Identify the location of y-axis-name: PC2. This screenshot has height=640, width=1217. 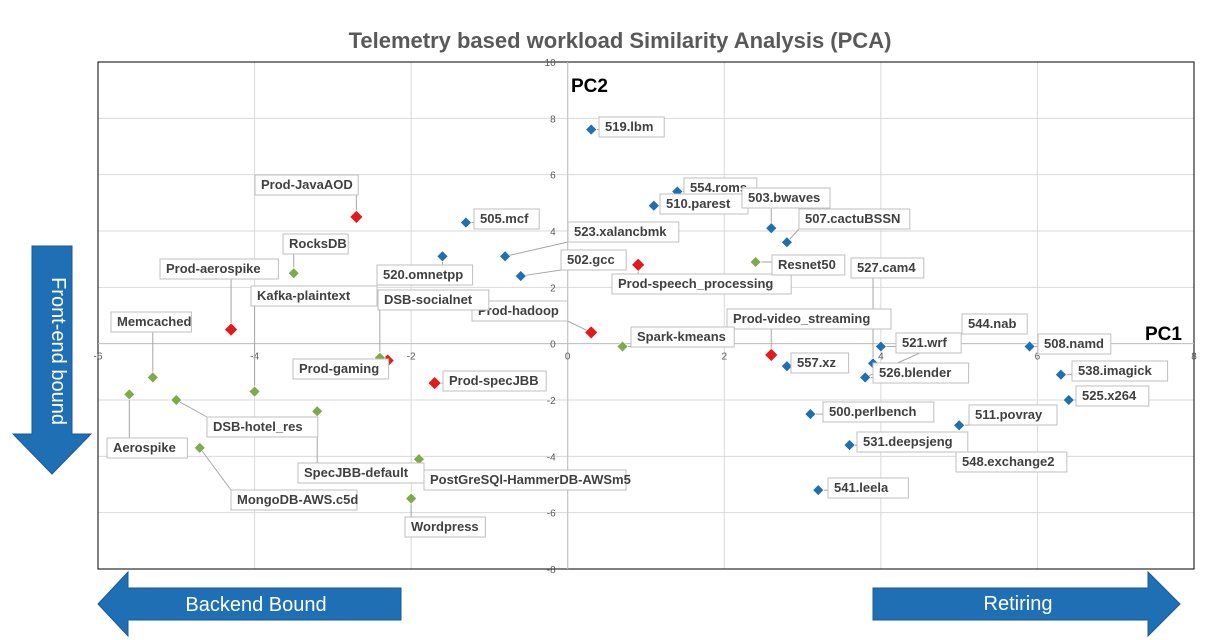
(589, 86).